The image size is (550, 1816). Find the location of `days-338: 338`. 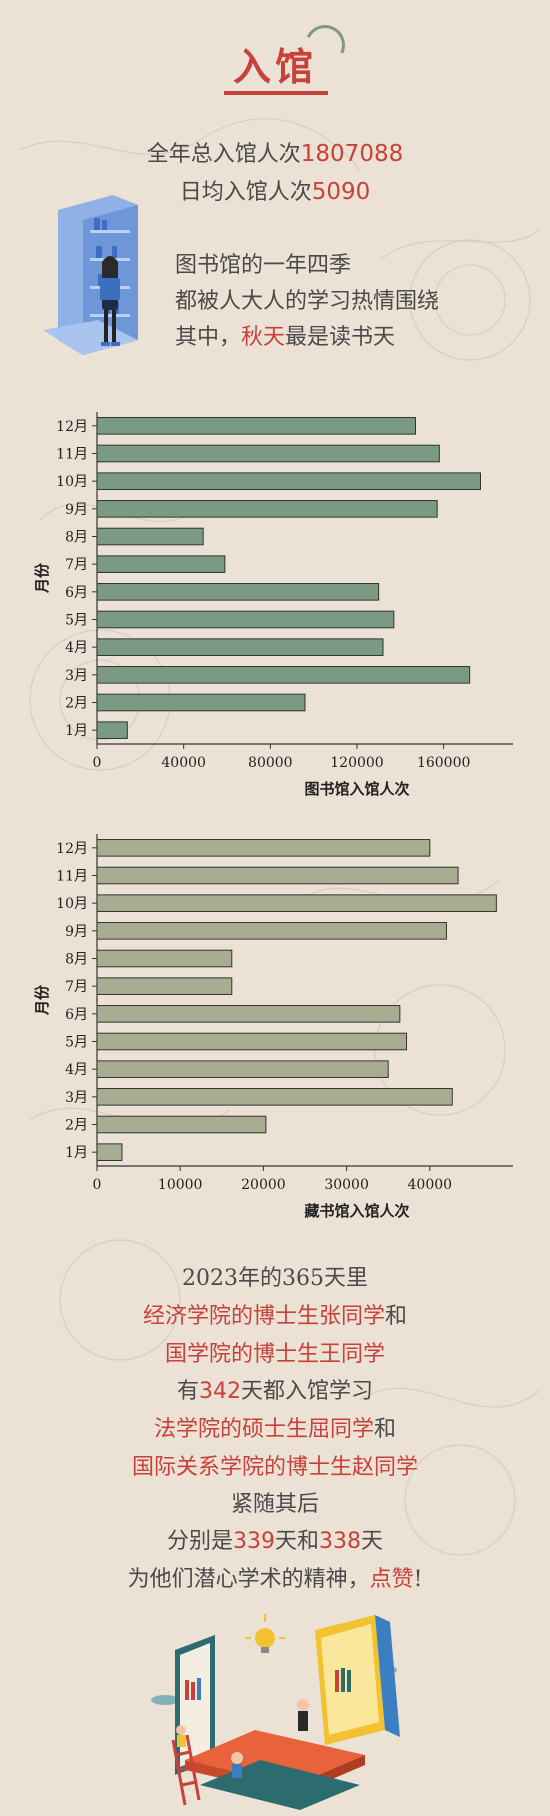

days-338: 338 is located at coordinates (340, 1541).